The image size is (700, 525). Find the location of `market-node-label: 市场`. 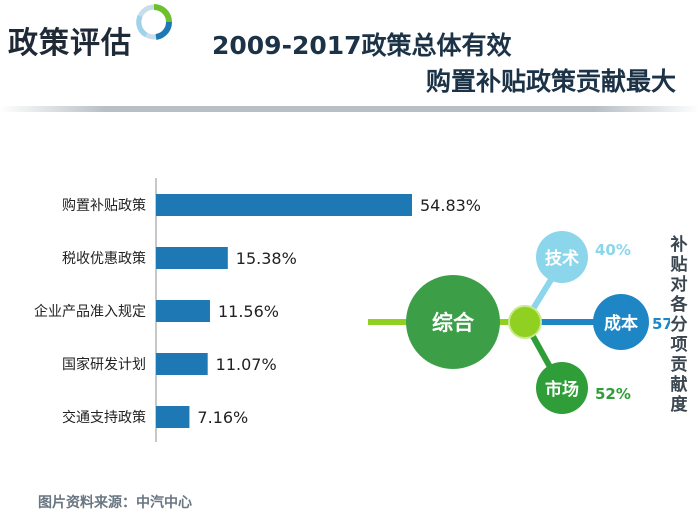

market-node-label: 市场 is located at coordinates (562, 389).